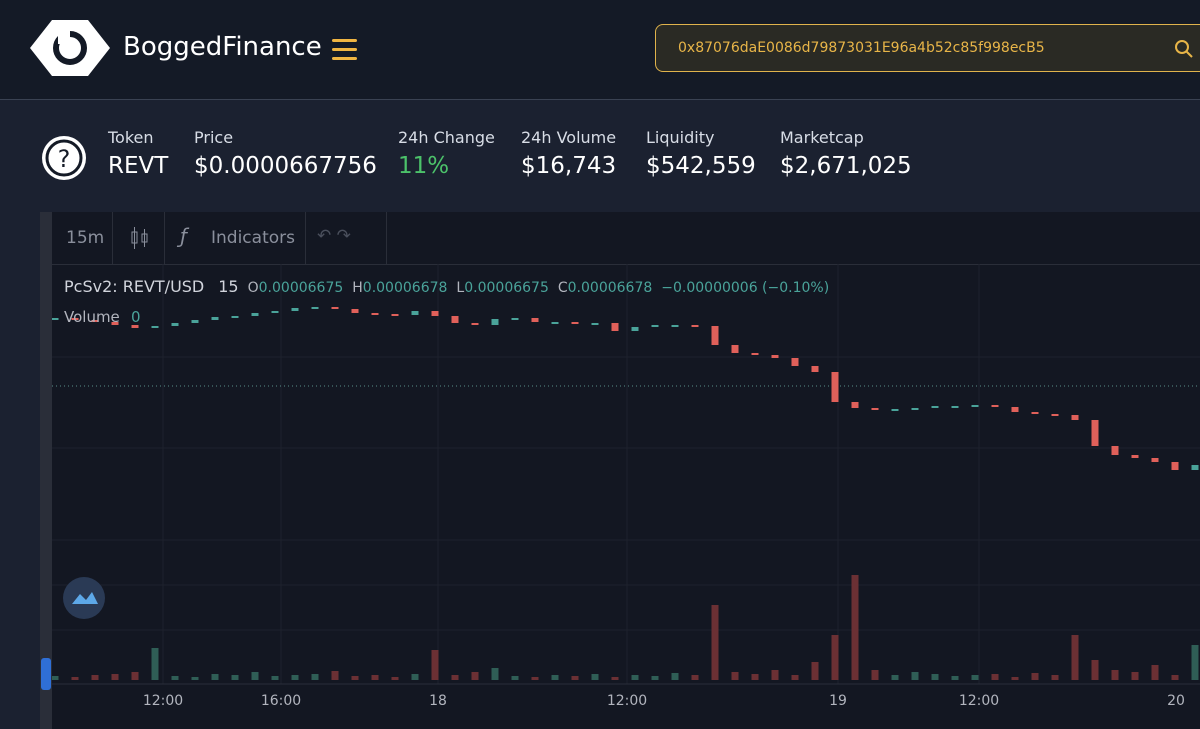  I want to click on menu-button, so click(344, 52).